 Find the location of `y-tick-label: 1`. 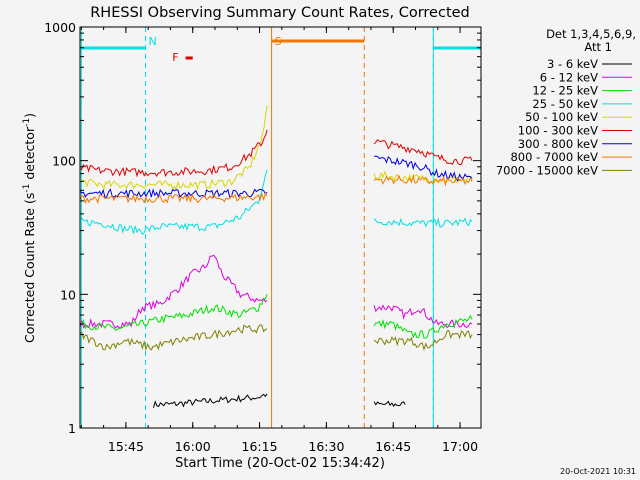

y-tick-label: 1 is located at coordinates (72, 428).